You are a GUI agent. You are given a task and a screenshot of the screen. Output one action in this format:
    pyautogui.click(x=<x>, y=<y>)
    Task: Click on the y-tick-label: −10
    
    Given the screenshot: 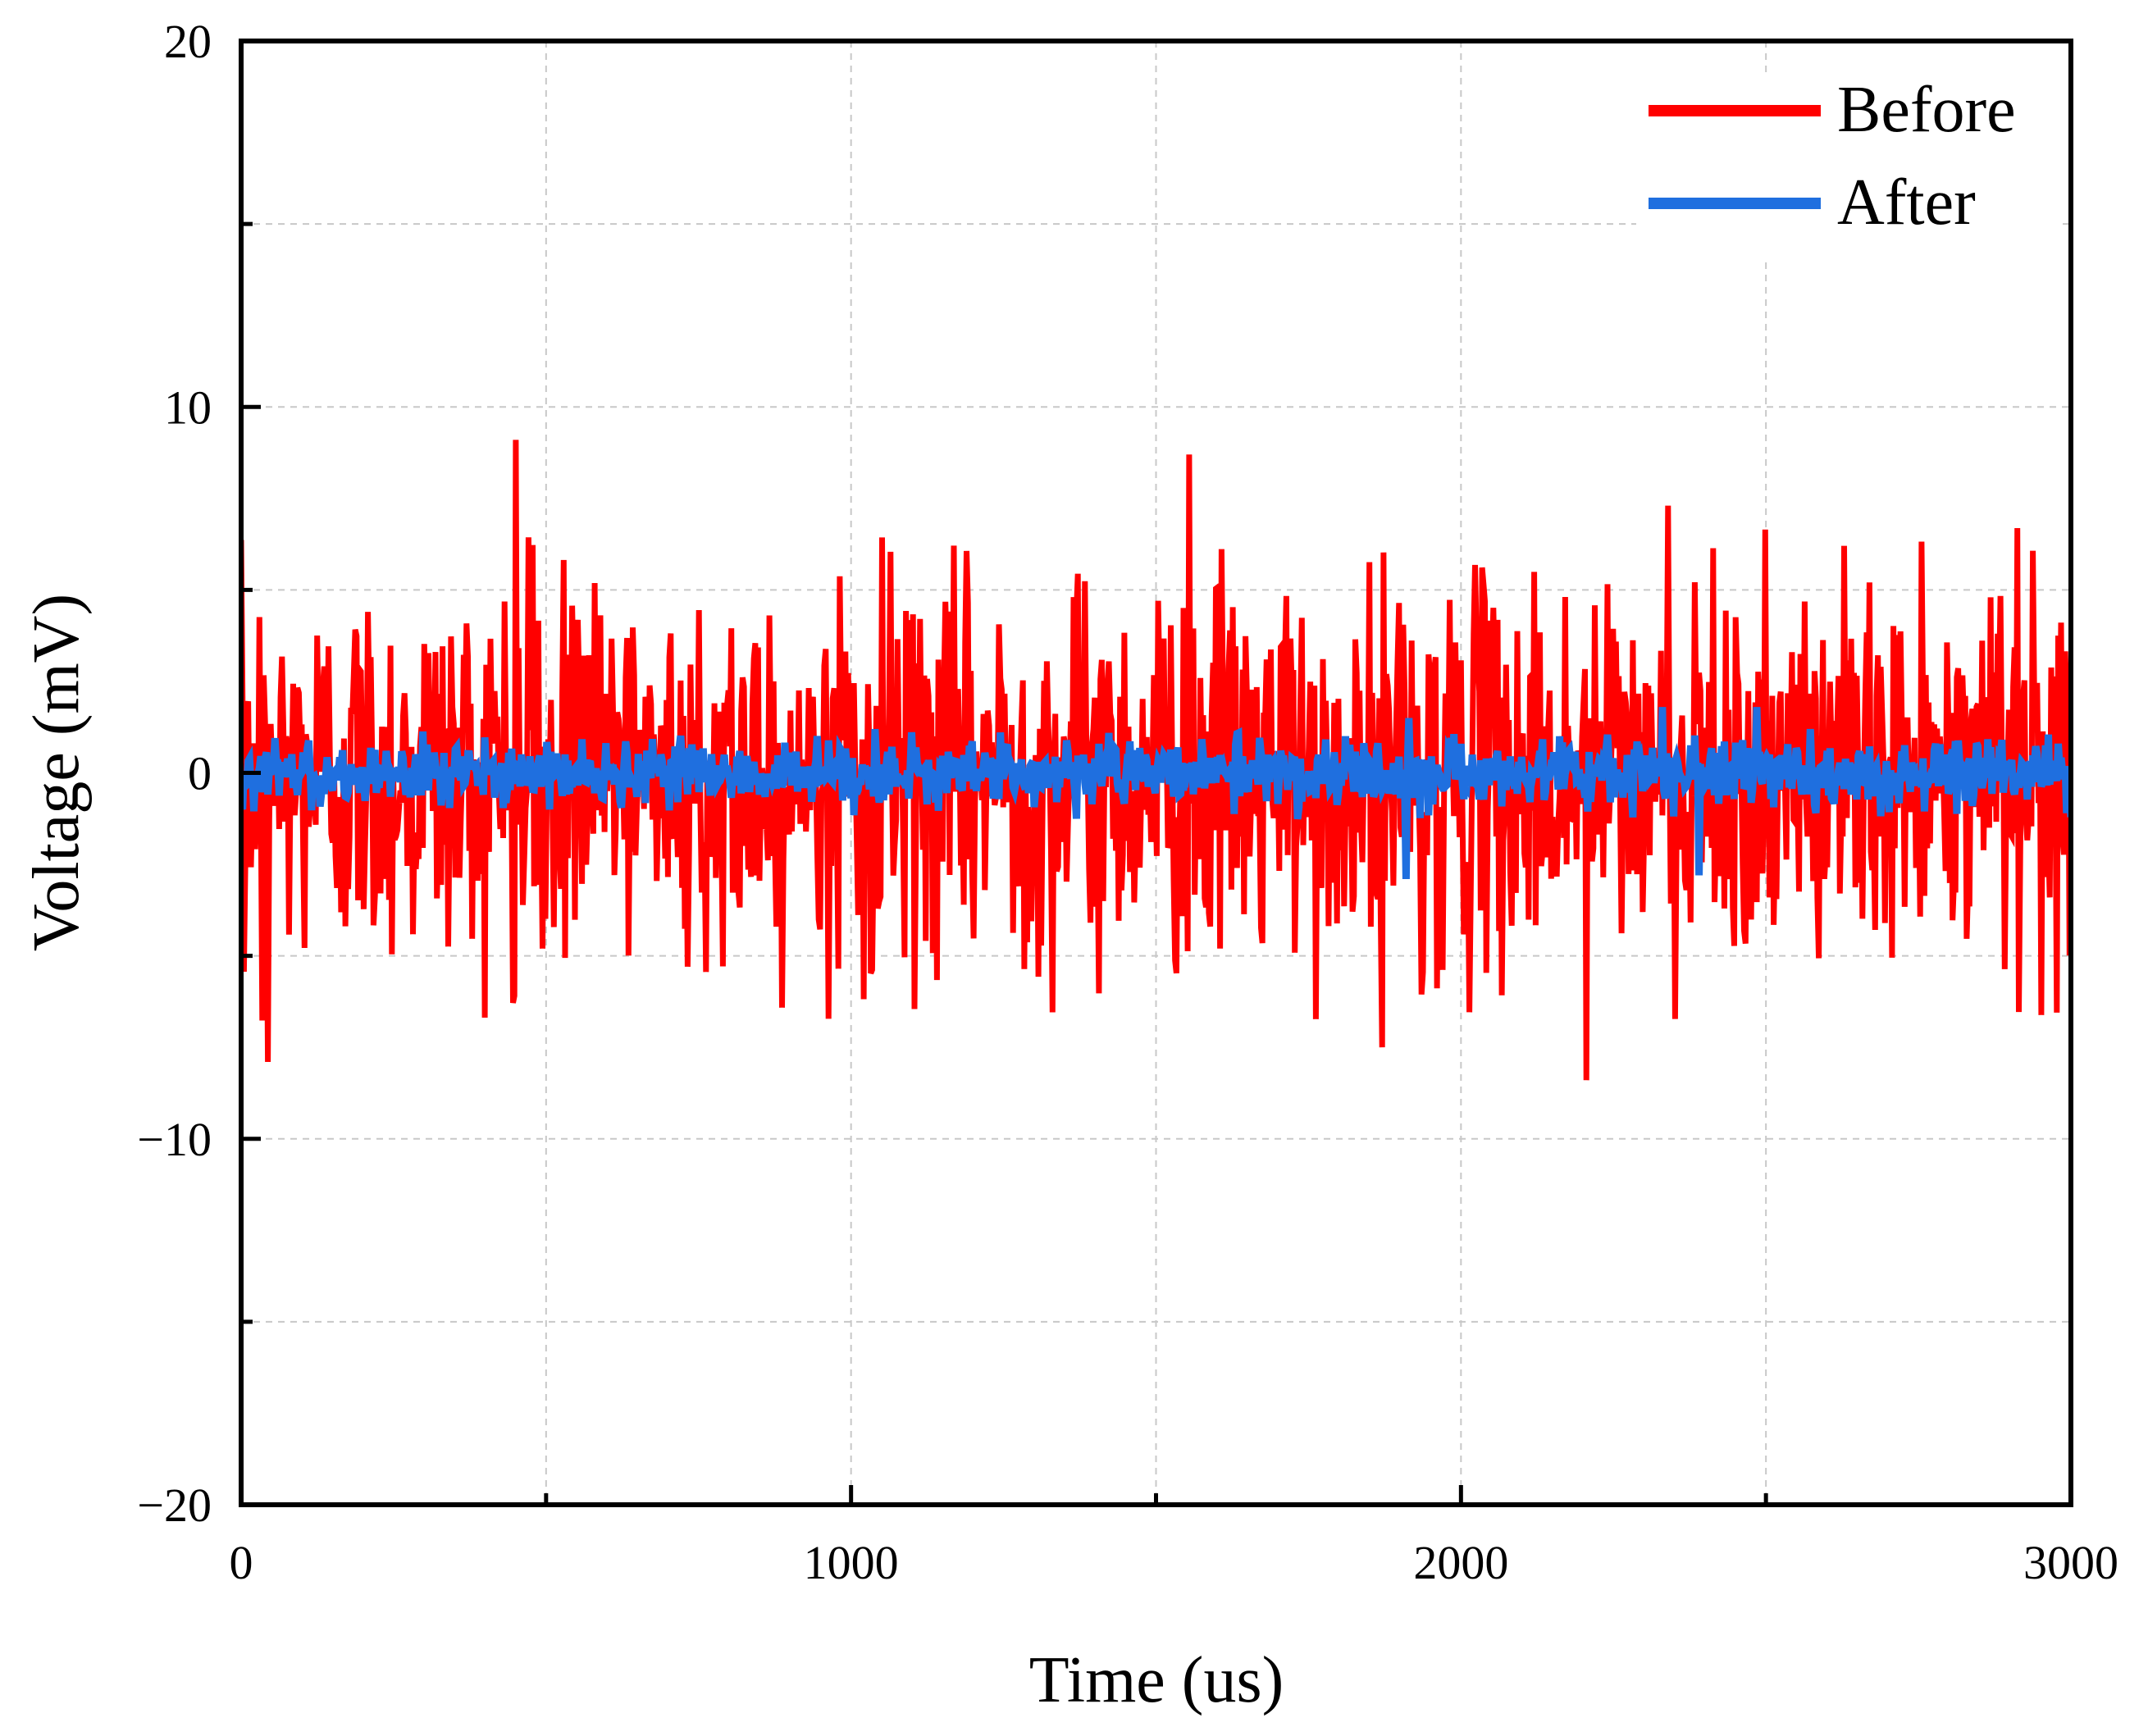 What is the action you would take?
    pyautogui.click(x=174, y=1140)
    